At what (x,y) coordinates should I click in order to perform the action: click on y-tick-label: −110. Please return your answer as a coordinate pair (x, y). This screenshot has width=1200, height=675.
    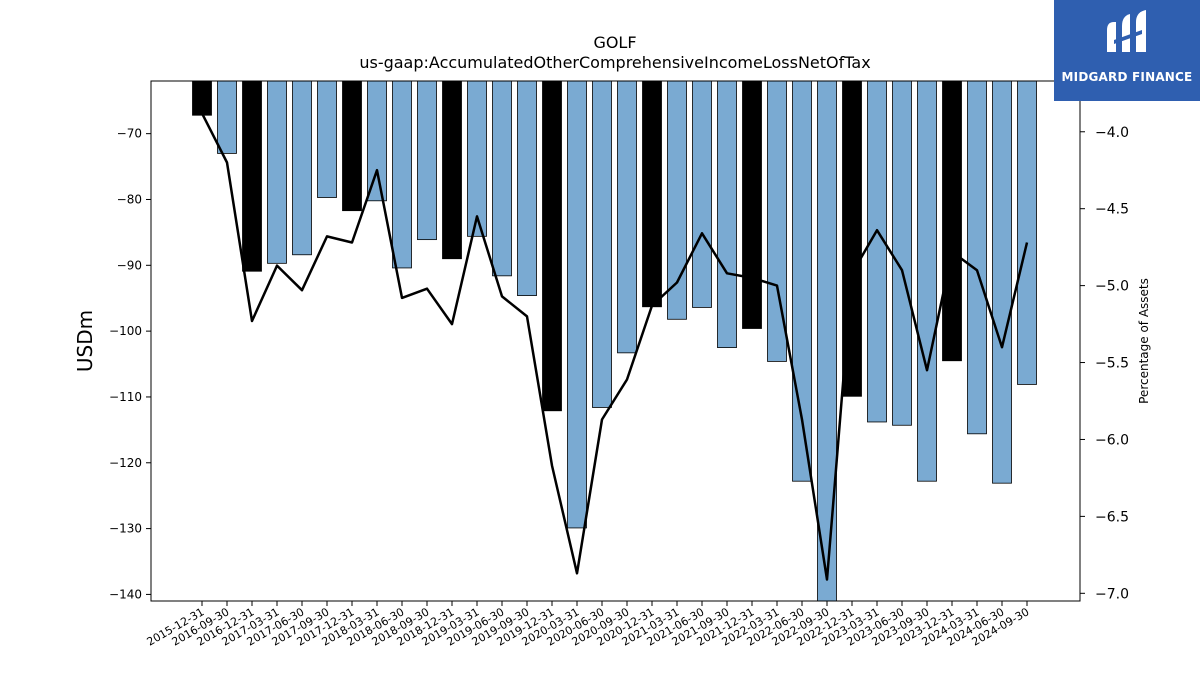
    Looking at the image, I should click on (125, 397).